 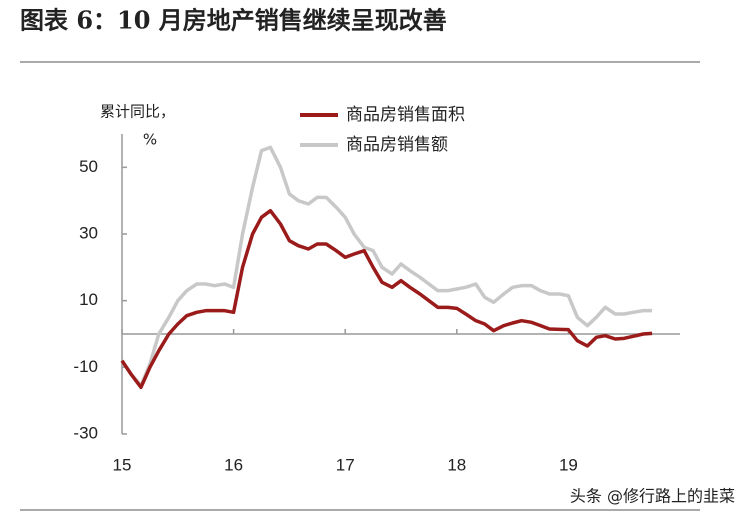 I want to click on chart-title: 图表 6：10 月房地产销售继续呈现改善, so click(x=233, y=20).